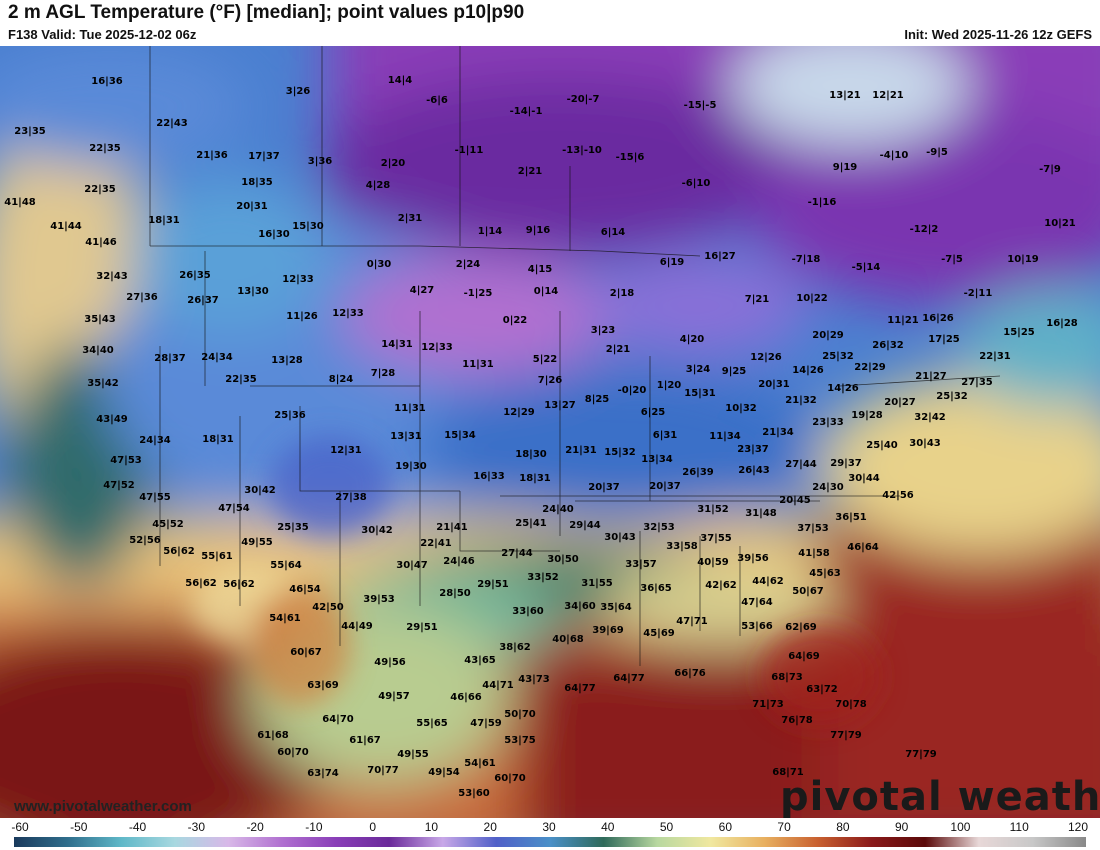 This screenshot has height=850, width=1100. What do you see at coordinates (898, 495) in the screenshot?
I see `point-value-label: 42|56` at bounding box center [898, 495].